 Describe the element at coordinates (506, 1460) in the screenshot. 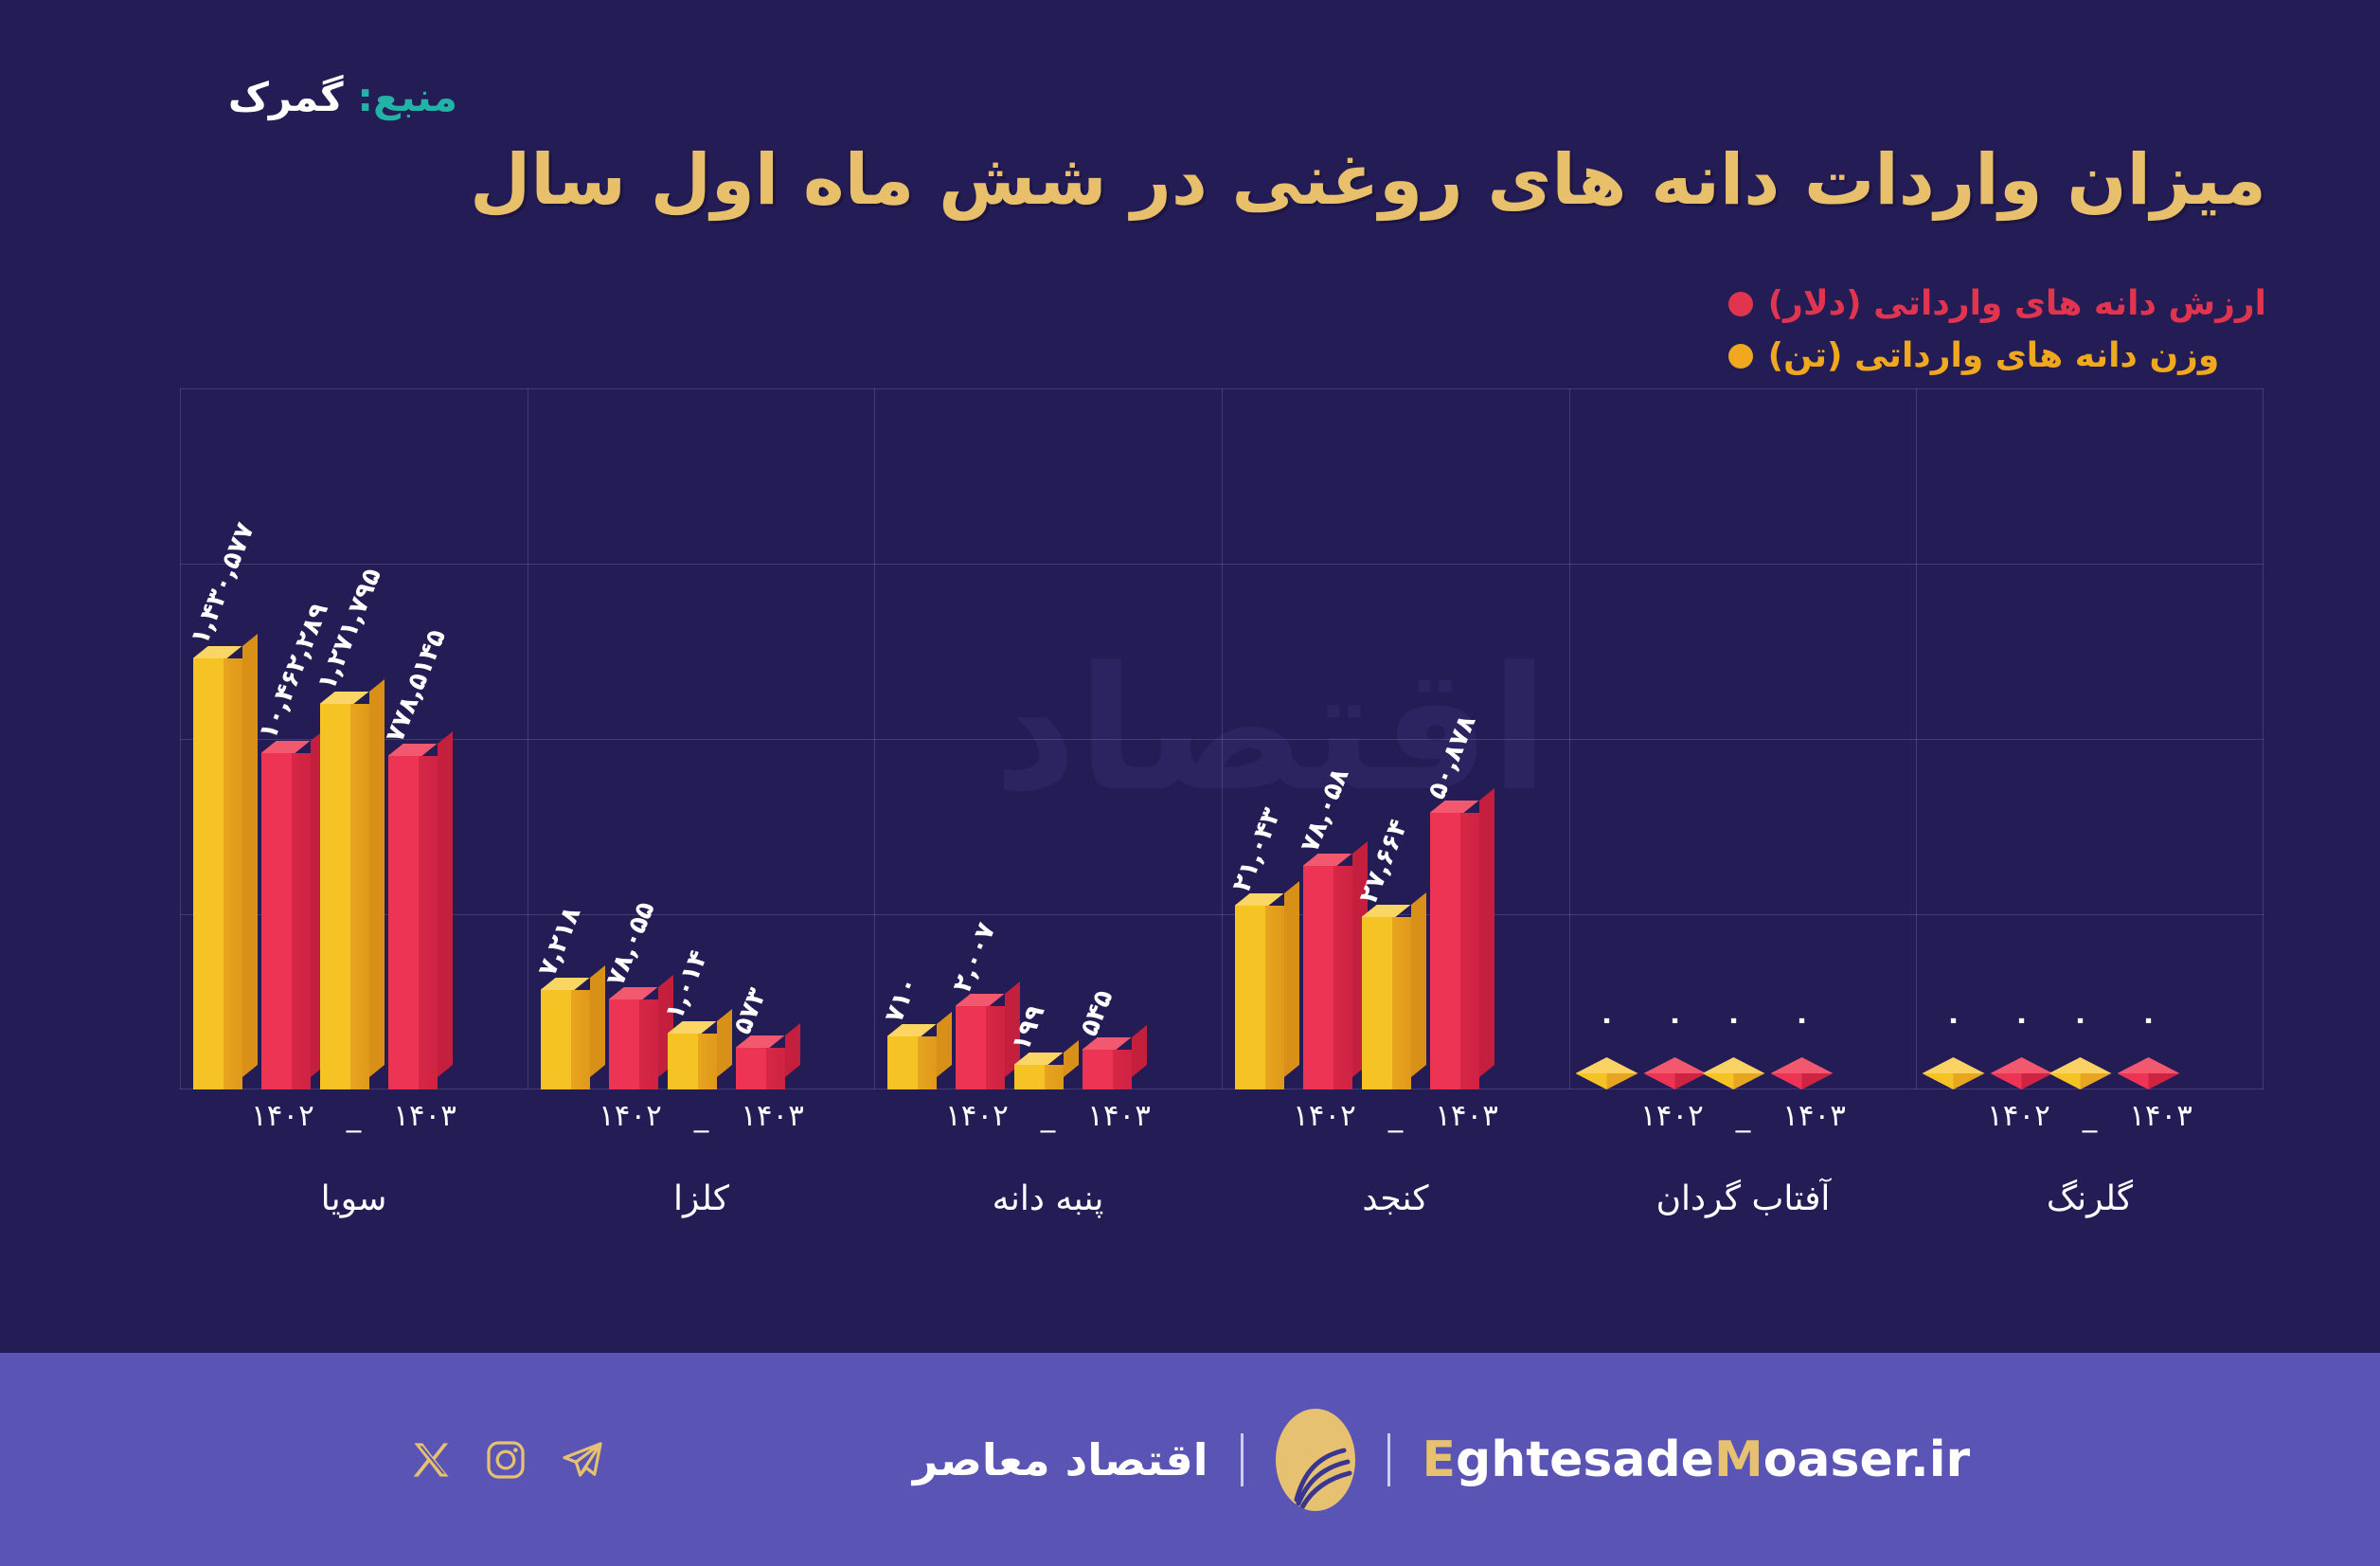

I see `instagram-icon` at that location.